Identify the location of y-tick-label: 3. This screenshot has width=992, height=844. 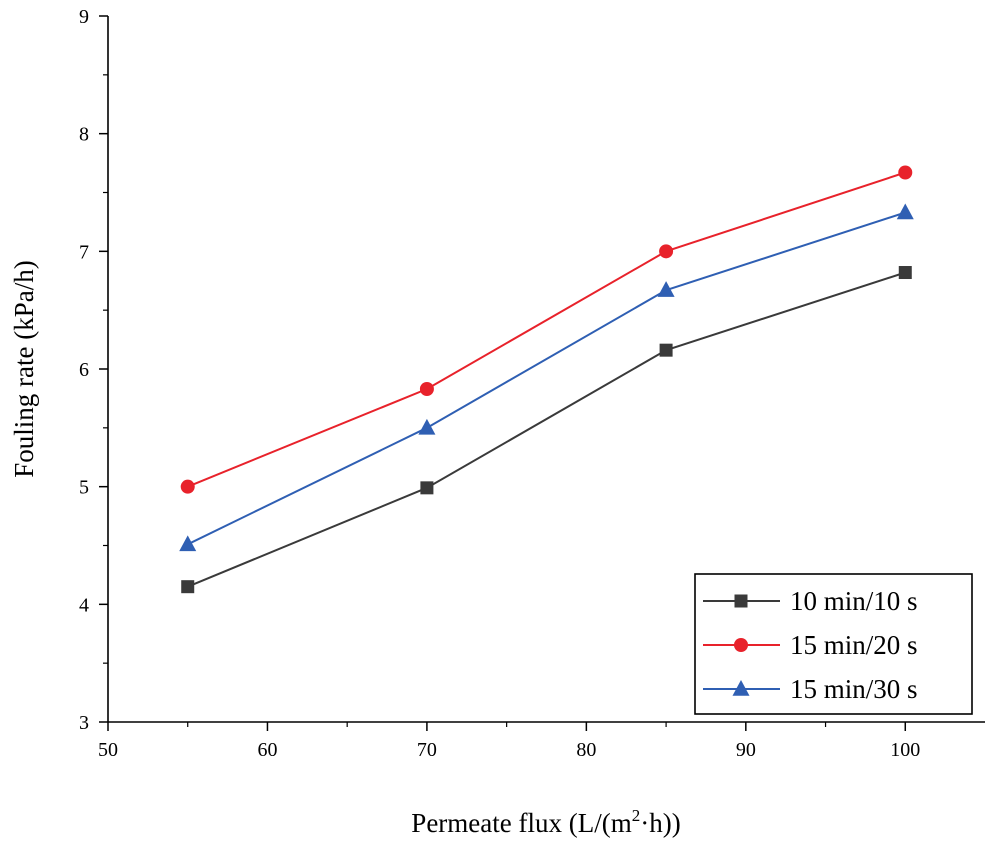
(84, 723).